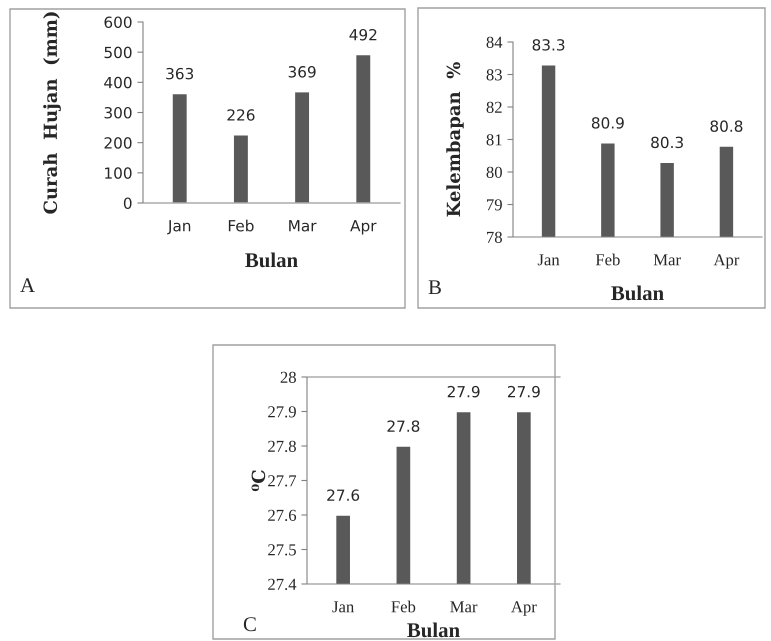  I want to click on data-label: 492, so click(362, 34).